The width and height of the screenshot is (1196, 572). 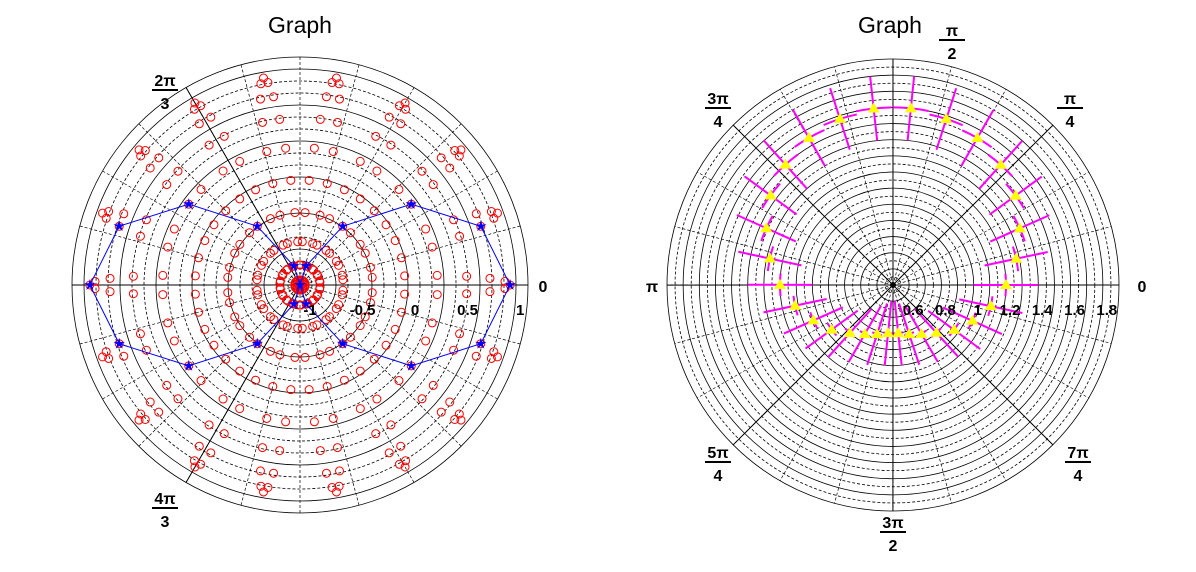 What do you see at coordinates (652, 287) in the screenshot?
I see `angular-tick-label: π` at bounding box center [652, 287].